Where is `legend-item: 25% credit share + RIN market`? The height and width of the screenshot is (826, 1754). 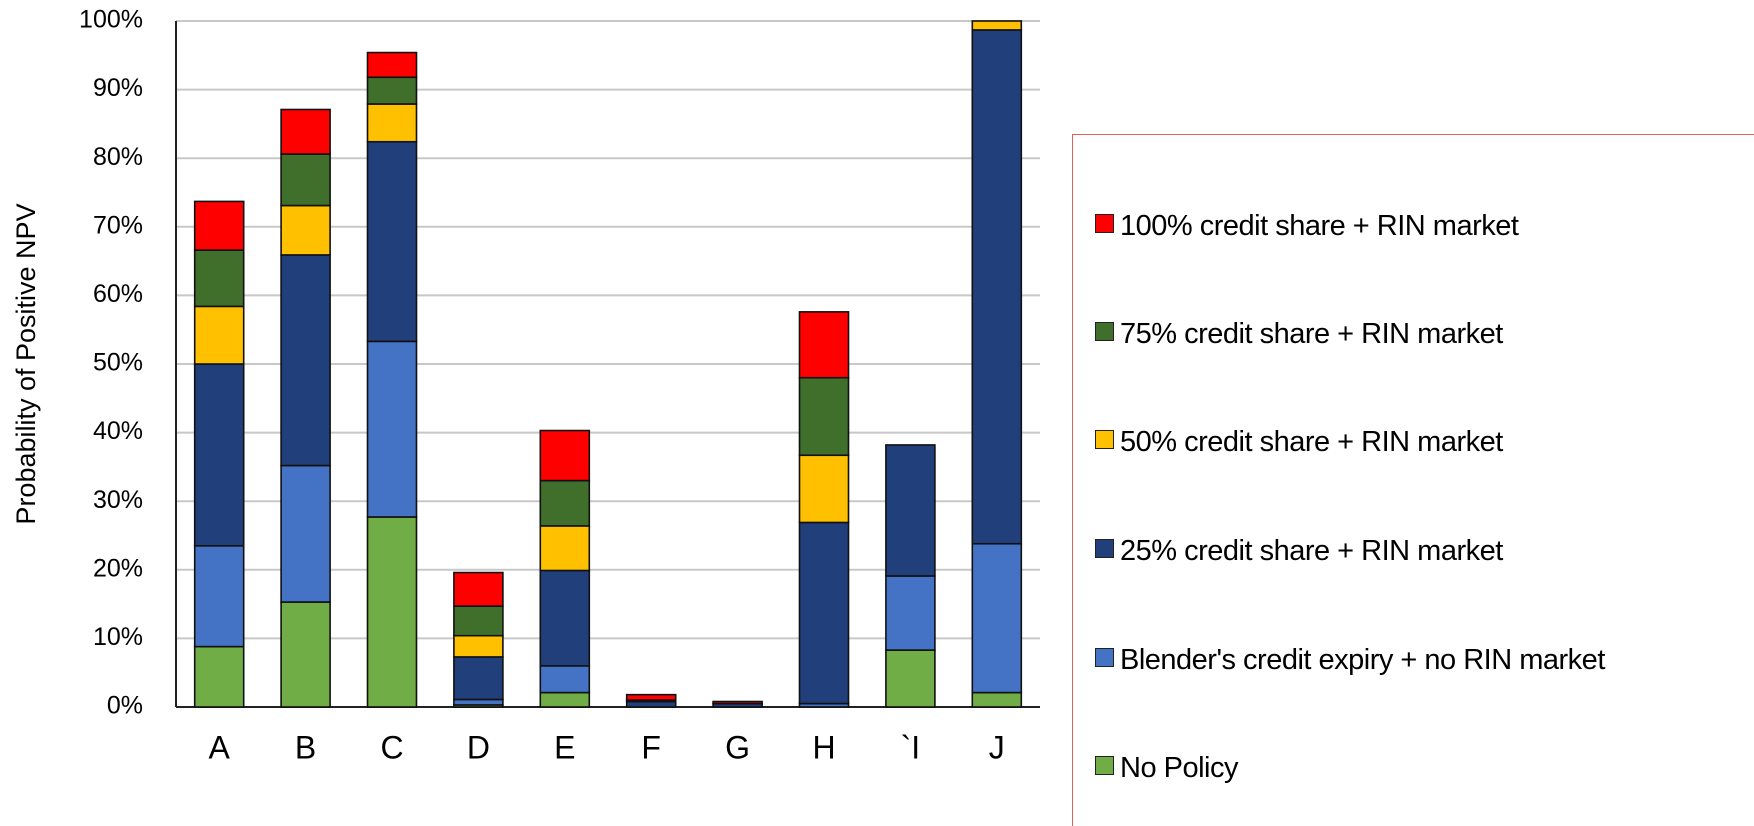 legend-item: 25% credit share + RIN market is located at coordinates (1357, 551).